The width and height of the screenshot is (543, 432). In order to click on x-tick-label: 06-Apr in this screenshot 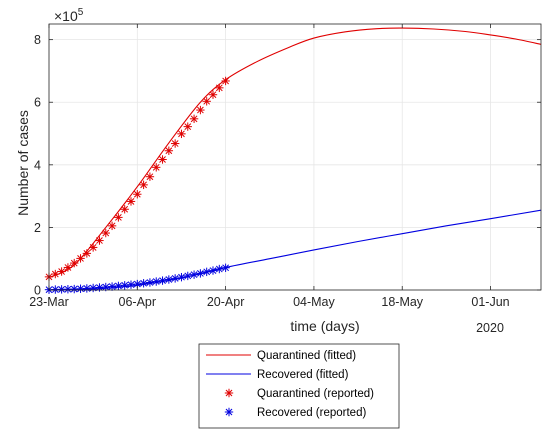, I will do `click(138, 302)`.